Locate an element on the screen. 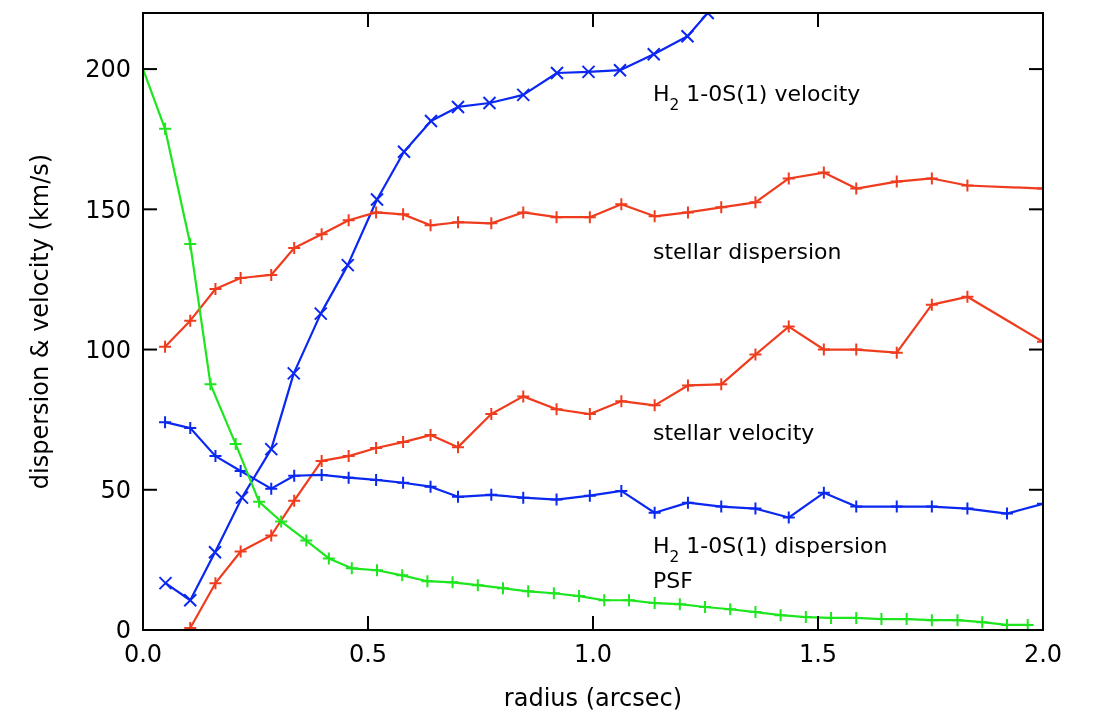 The height and width of the screenshot is (724, 1101). y-tick-label: 100 is located at coordinates (108, 349).